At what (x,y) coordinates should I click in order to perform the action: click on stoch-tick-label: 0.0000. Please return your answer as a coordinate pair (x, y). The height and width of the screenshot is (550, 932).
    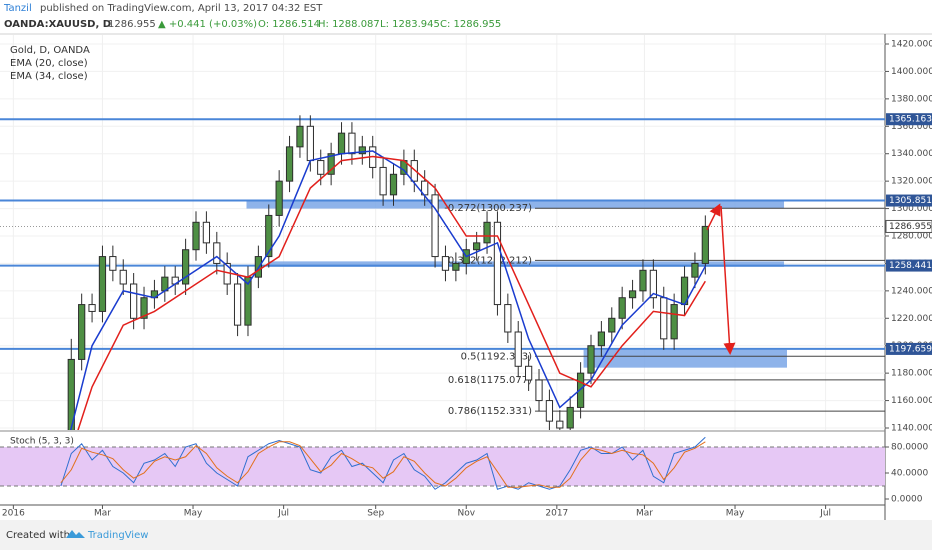
    Looking at the image, I should click on (907, 500).